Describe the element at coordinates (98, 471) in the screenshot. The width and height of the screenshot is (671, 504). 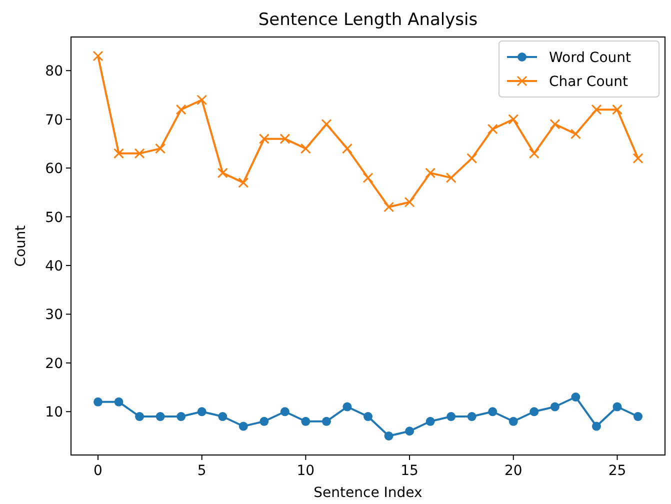
I see `x-tick-label: 0` at that location.